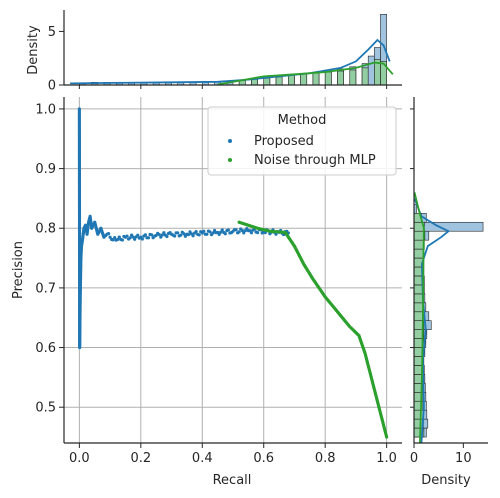 This screenshot has width=500, height=498. Describe the element at coordinates (18, 270) in the screenshot. I see `y-axis-label: Precision` at that location.